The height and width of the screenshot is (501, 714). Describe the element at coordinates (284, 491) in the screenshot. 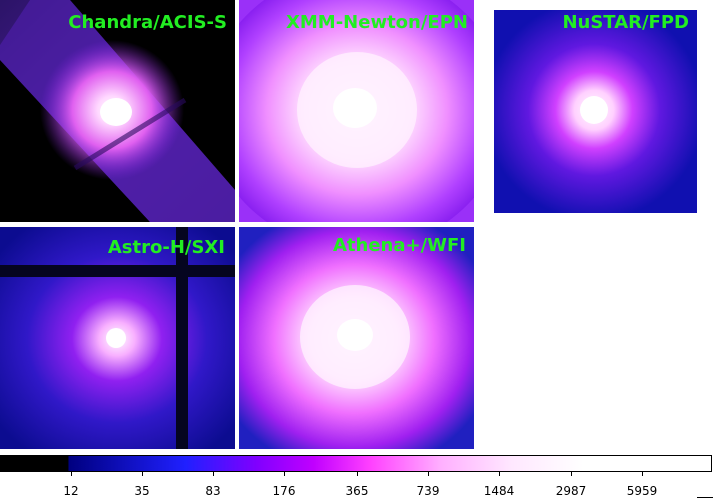

I see `colorbar-tick-label: 176` at that location.